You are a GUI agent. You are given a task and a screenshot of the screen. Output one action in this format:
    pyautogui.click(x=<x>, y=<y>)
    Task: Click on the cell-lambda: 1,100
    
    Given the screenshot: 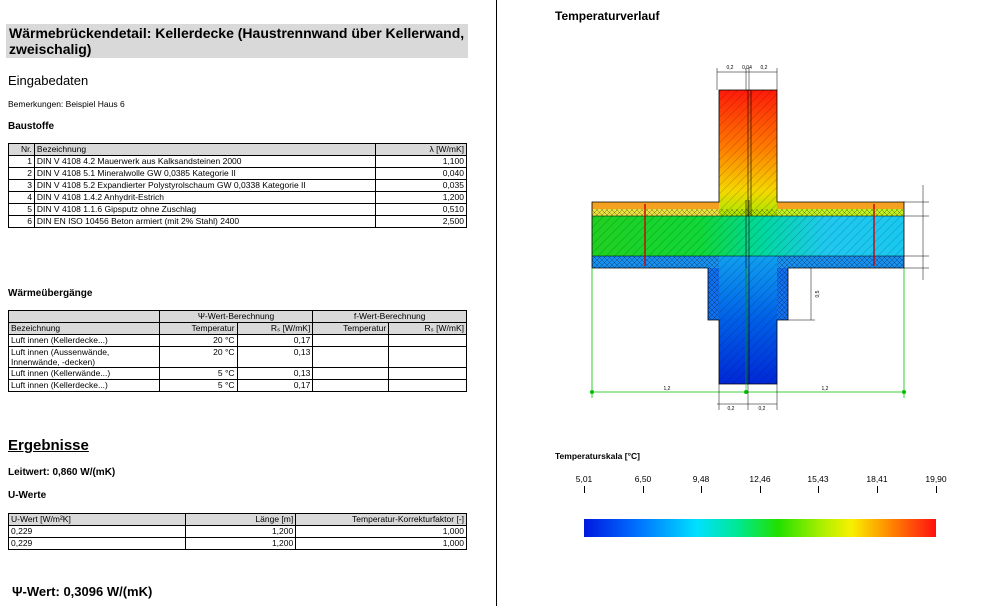 What is the action you would take?
    pyautogui.click(x=421, y=161)
    